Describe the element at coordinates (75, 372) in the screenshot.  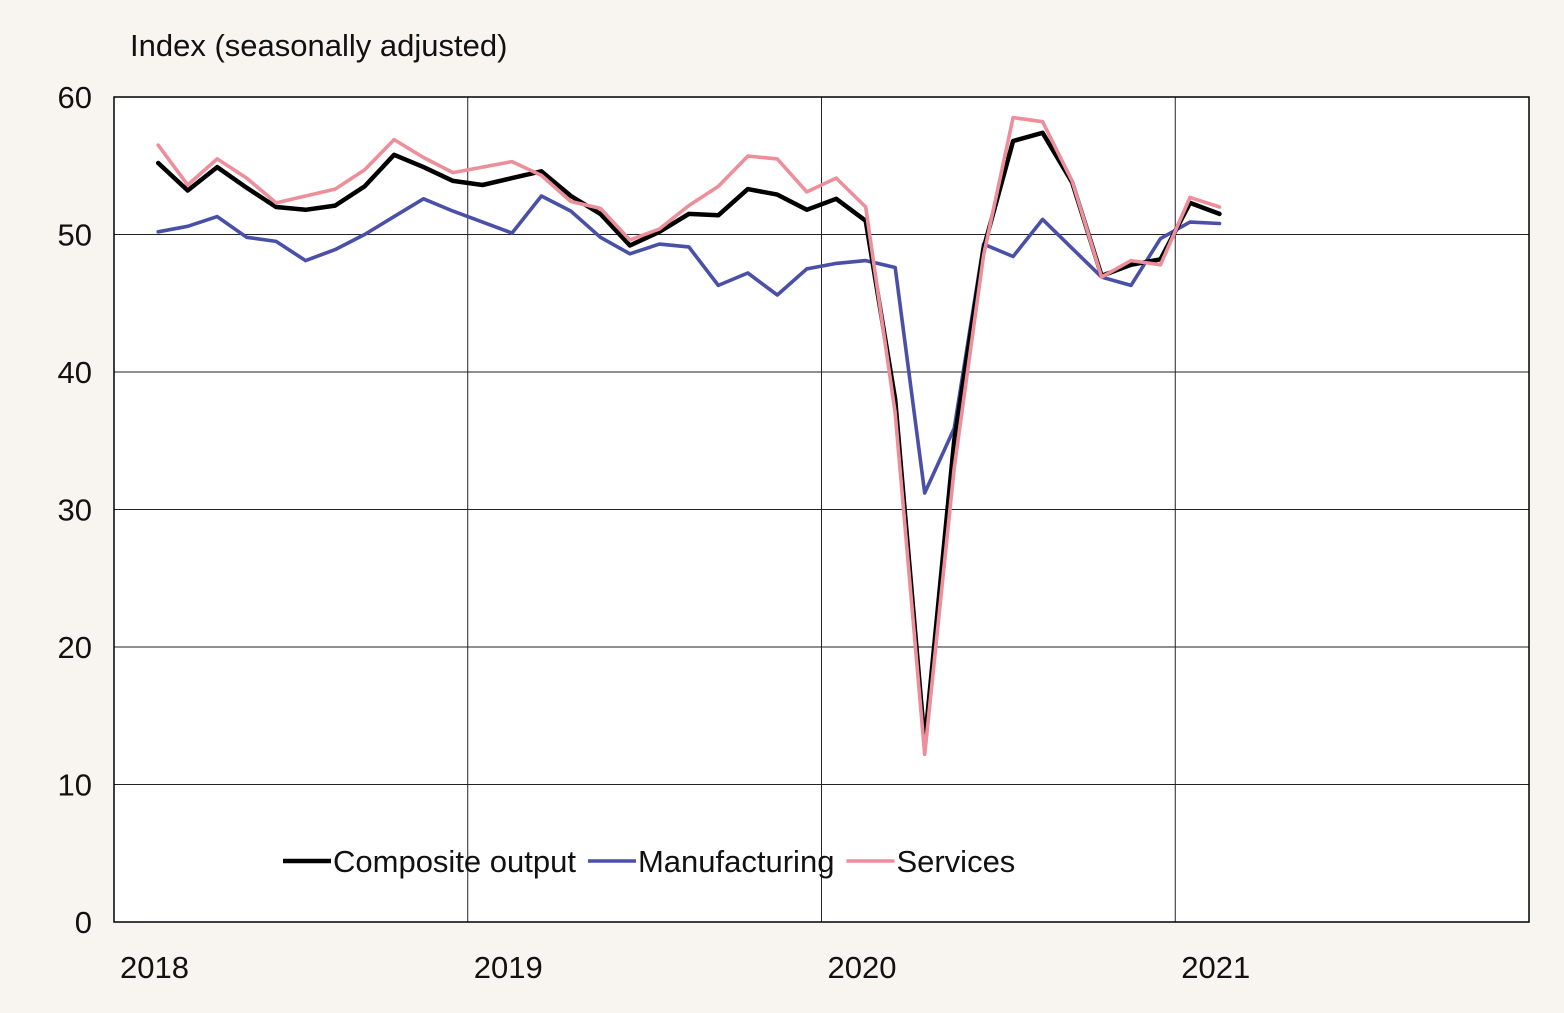
I see `y-tick-label: 40` at that location.